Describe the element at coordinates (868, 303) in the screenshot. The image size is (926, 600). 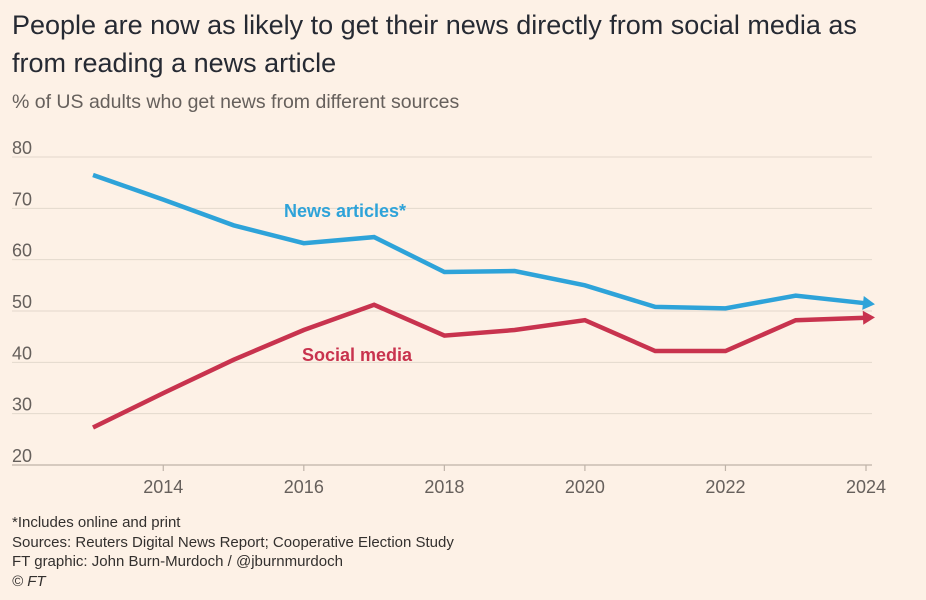
I see `news-articles-arrowhead` at that location.